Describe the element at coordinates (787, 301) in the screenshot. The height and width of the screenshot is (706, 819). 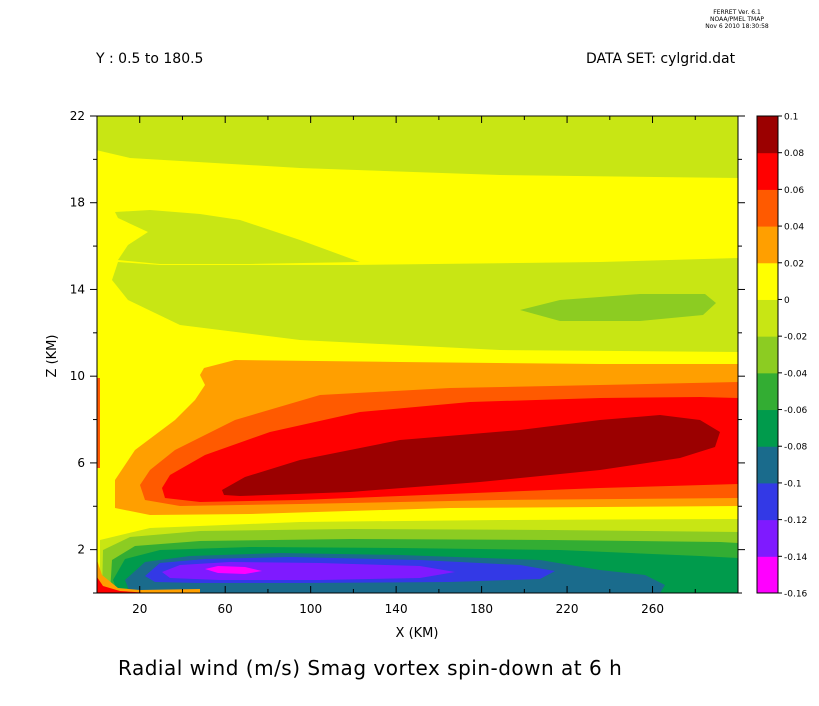
I see `colorbar-tick-label: 0` at that location.